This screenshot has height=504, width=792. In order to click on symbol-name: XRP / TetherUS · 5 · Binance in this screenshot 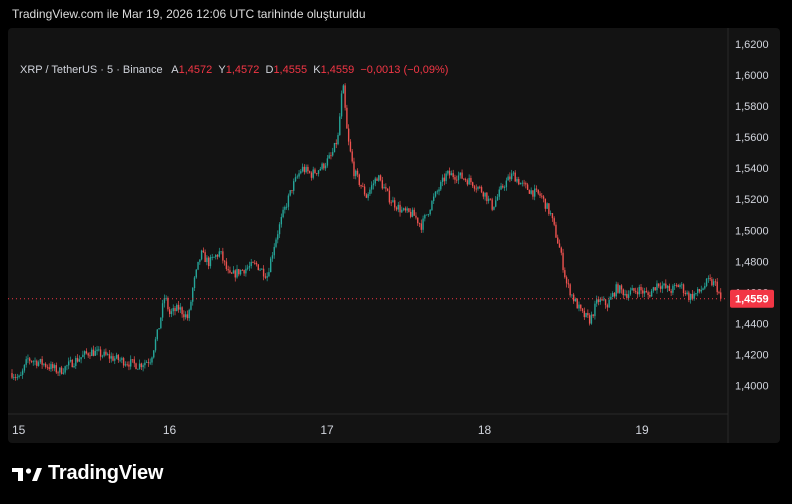, I will do `click(91, 70)`.